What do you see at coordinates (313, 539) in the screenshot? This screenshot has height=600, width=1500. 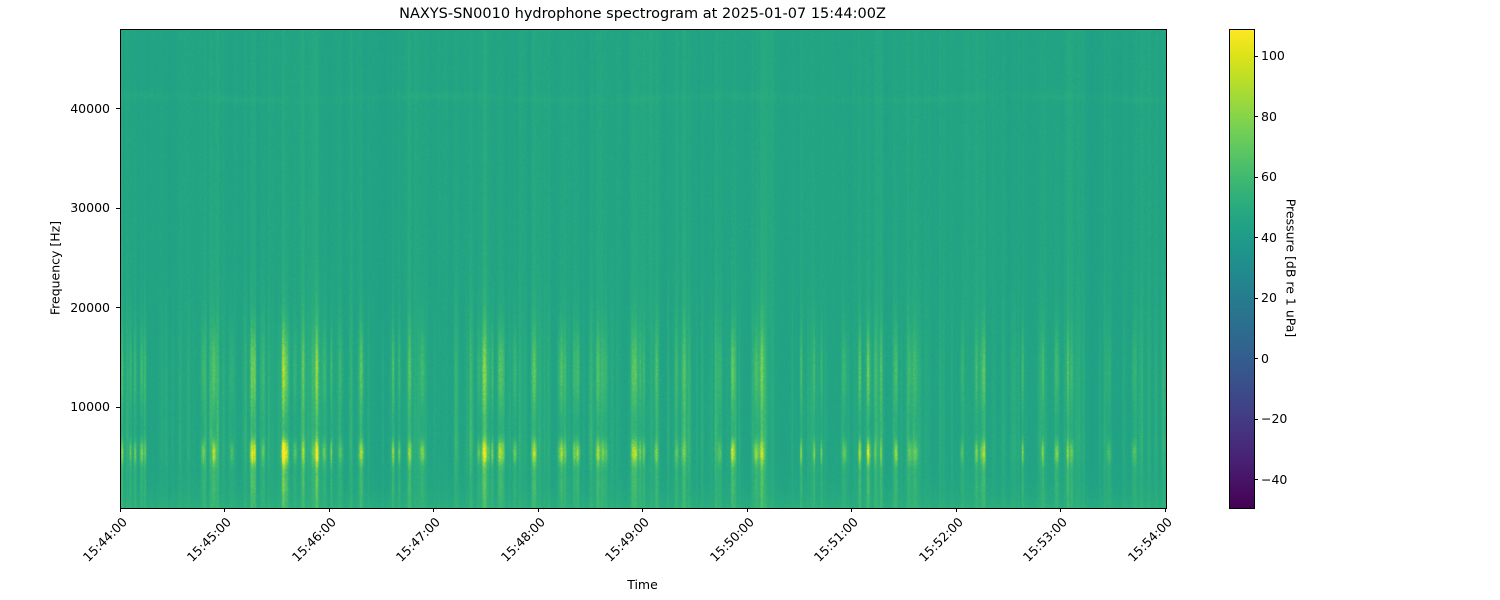 I see `x-tick-label: 15:46:00` at bounding box center [313, 539].